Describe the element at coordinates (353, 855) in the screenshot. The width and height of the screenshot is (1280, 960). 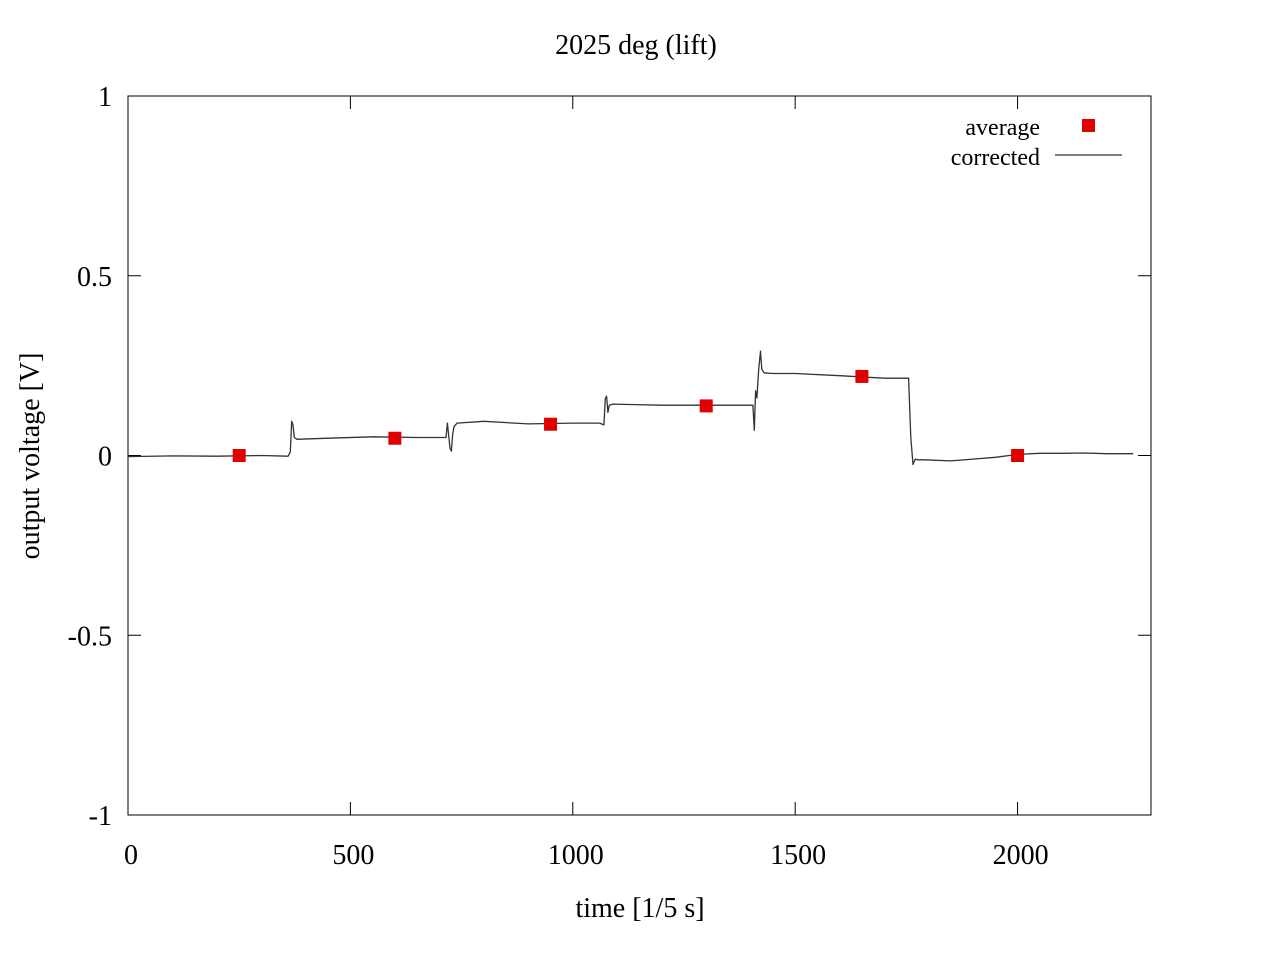
I see `x-tick-label: 500` at that location.